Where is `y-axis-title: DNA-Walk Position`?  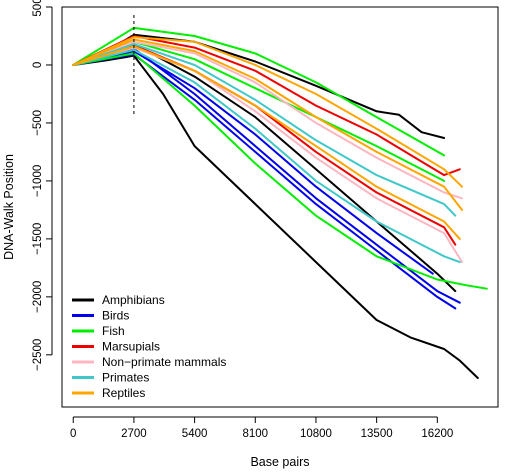
y-axis-title: DNA-Walk Position is located at coordinates (9, 207).